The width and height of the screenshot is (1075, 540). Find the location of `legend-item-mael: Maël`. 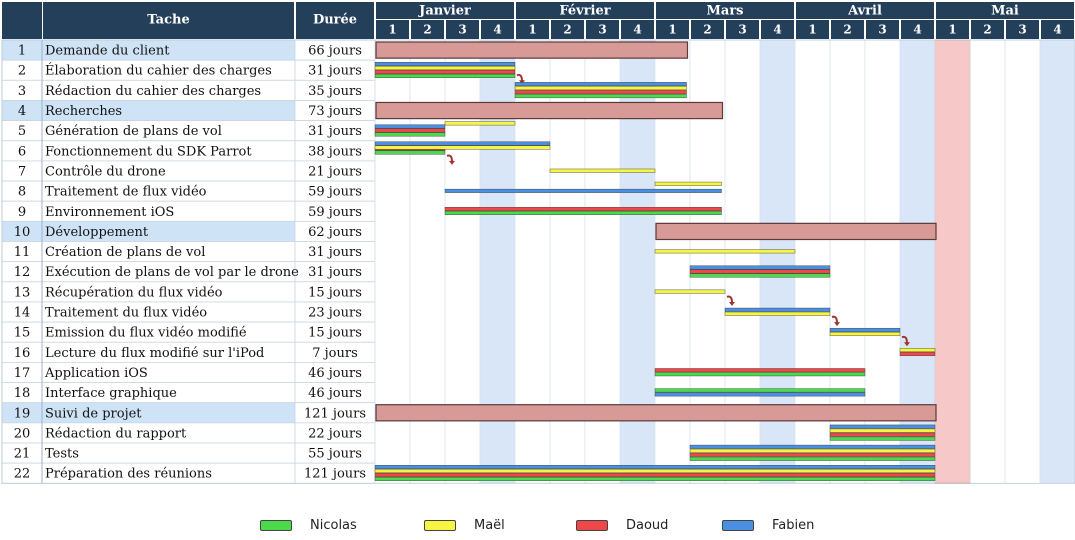

legend-item-mael: Maël is located at coordinates (464, 525).